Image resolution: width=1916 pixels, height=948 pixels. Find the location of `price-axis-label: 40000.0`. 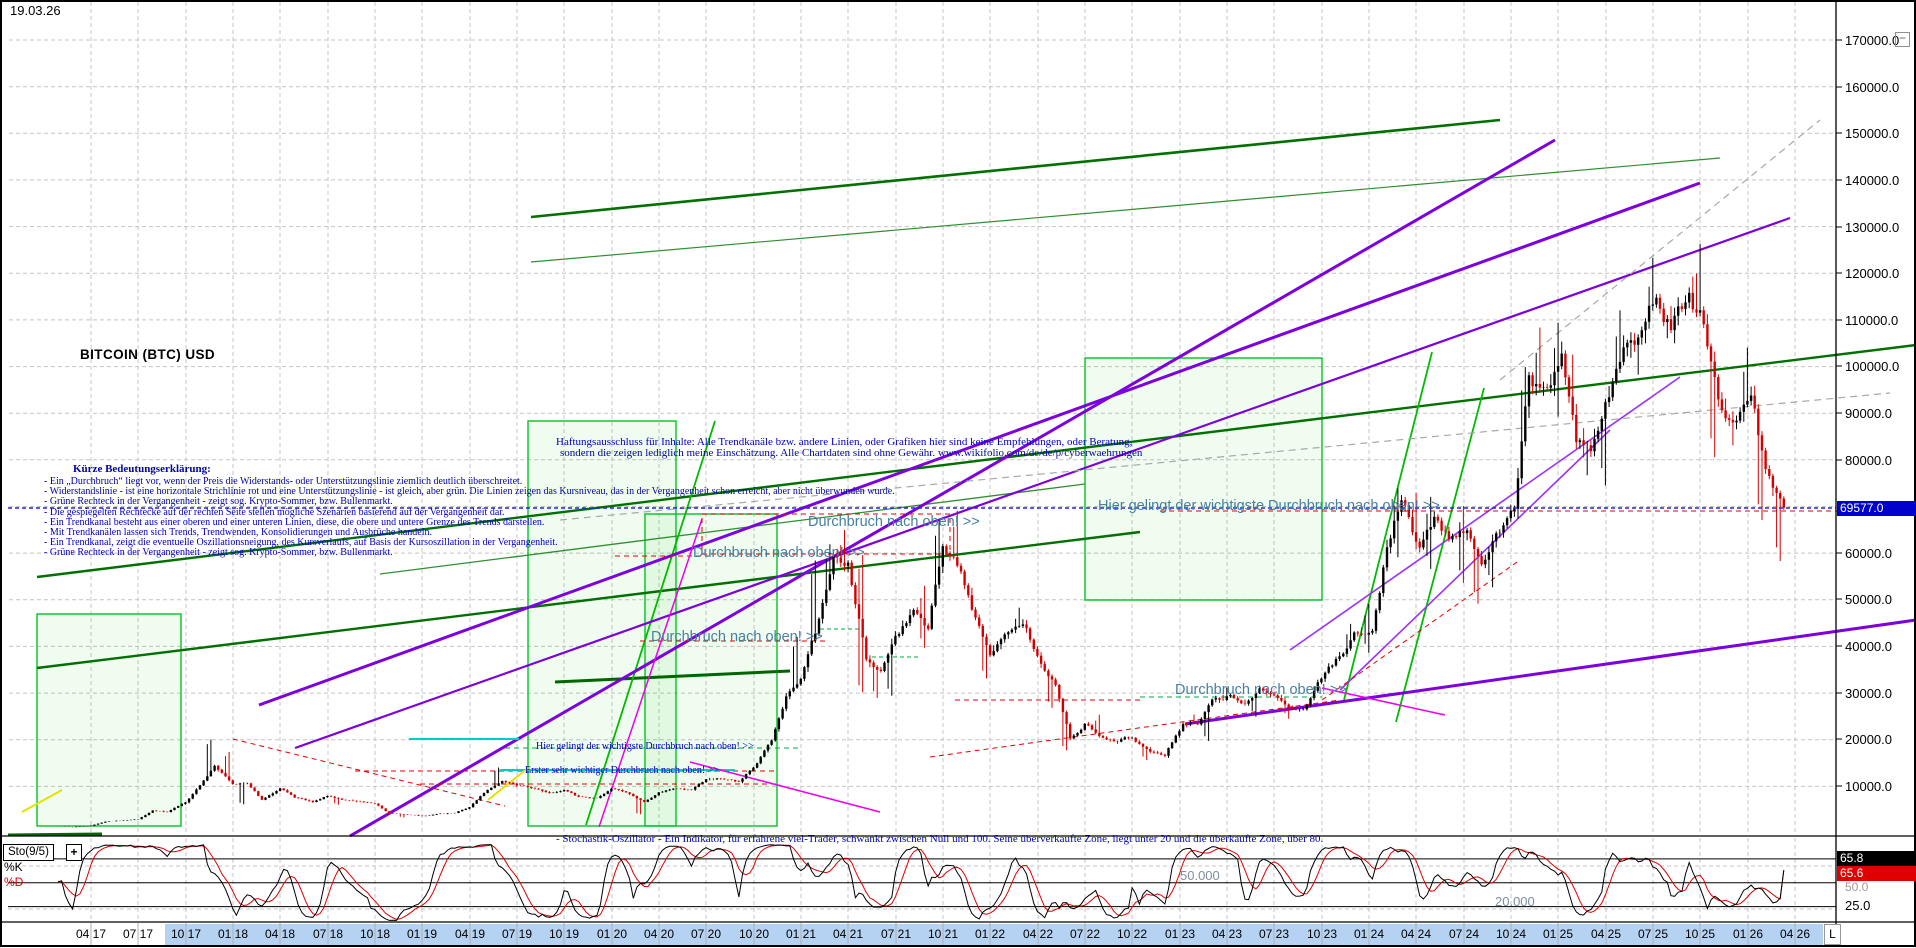

price-axis-label: 40000.0 is located at coordinates (1868, 646).